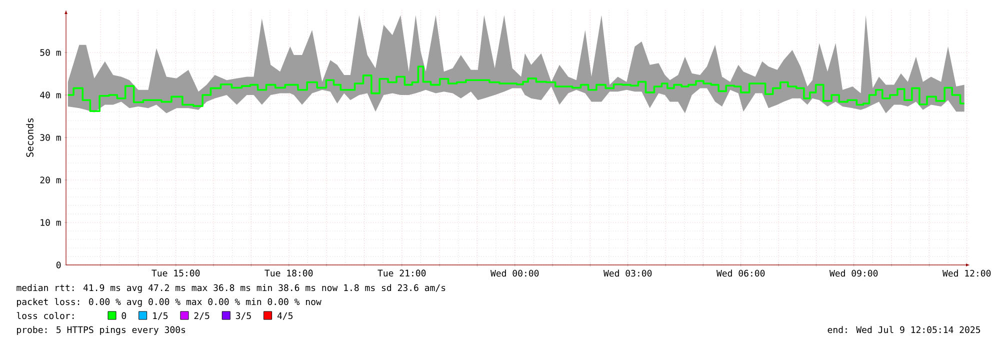 The width and height of the screenshot is (997, 347). I want to click on y-tick-label: 10 m, so click(50, 222).